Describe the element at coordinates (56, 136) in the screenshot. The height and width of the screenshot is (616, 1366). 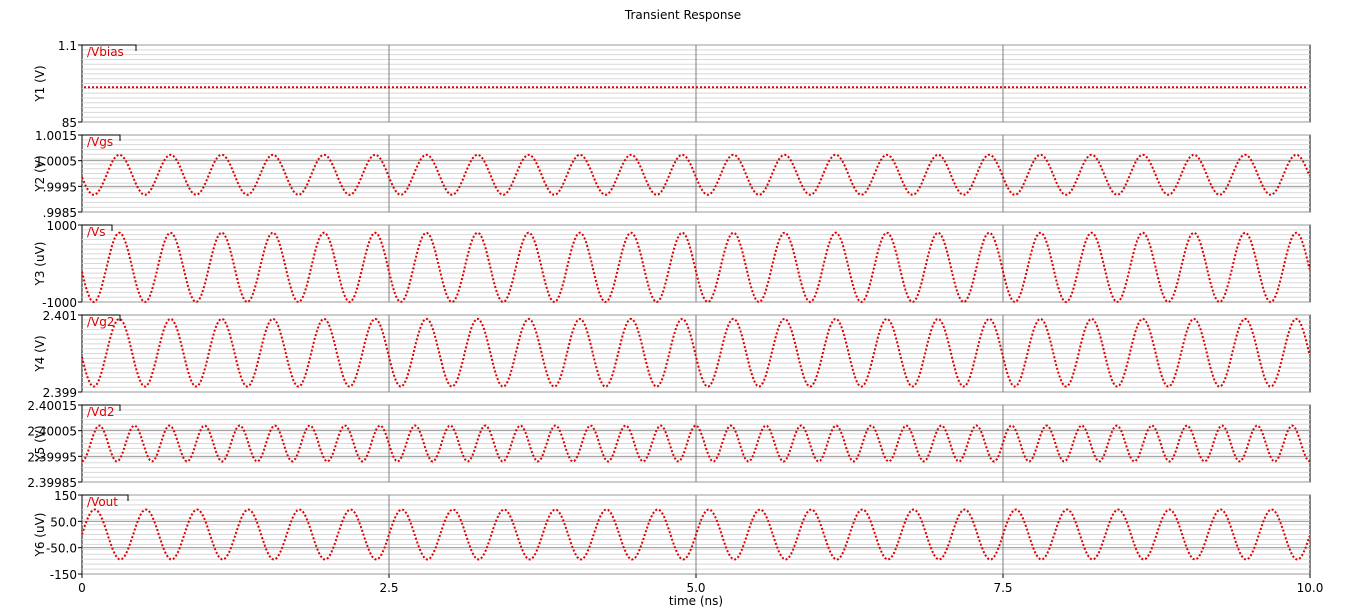
I see `y-tick-label: 1.0015` at that location.